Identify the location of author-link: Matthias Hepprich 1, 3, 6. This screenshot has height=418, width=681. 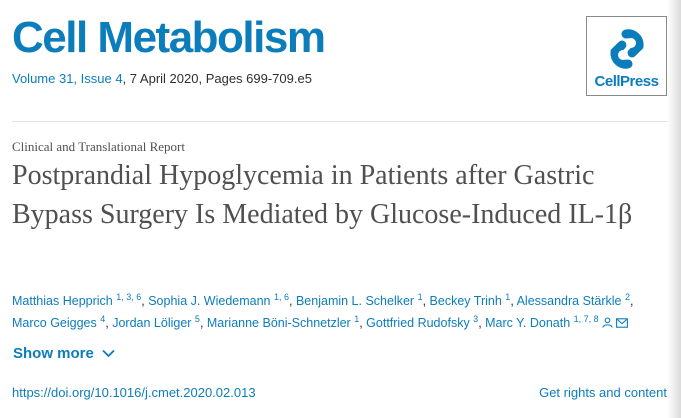
(77, 300).